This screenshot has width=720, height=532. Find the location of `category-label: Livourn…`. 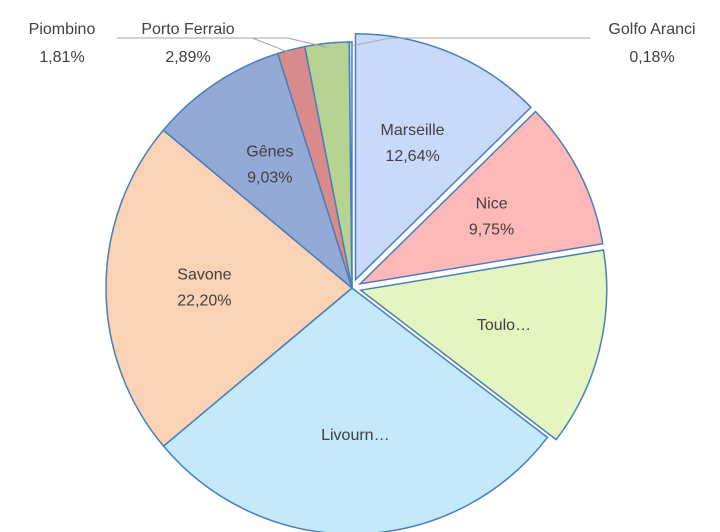

category-label: Livourn… is located at coordinates (355, 435).